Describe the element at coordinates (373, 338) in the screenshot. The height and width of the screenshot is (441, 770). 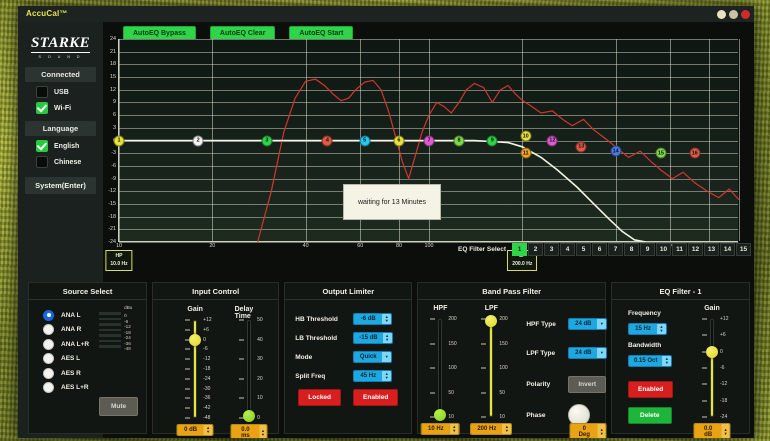
I see `limiter-spinner: -15 dB ▲ ▼` at that location.